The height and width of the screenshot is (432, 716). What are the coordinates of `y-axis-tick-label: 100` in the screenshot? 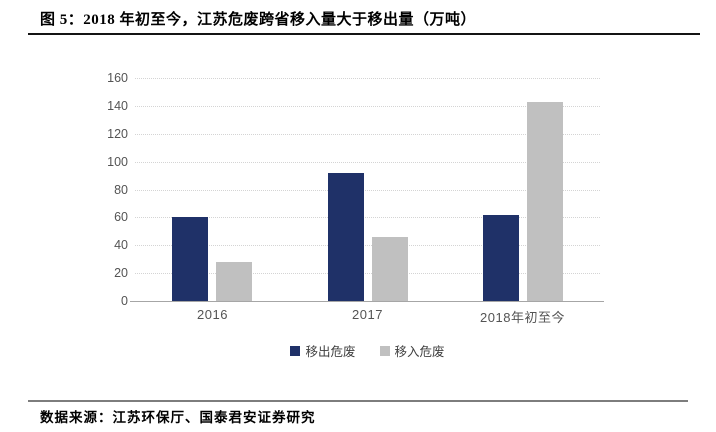 It's located at (117, 161).